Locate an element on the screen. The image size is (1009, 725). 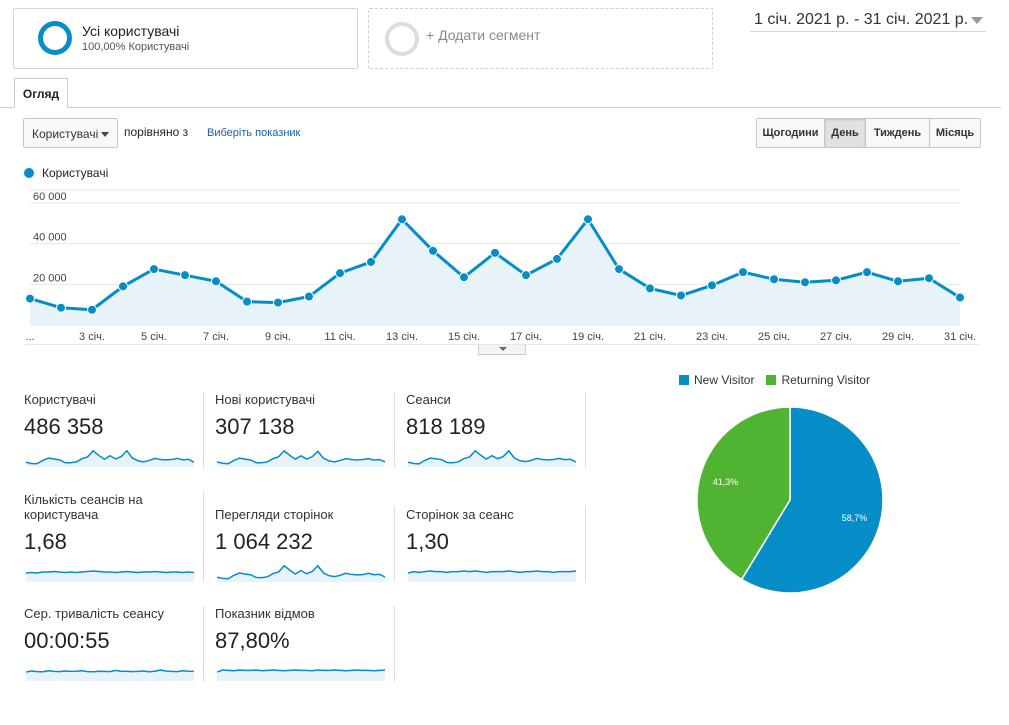
period-month-button: Місяць is located at coordinates (955, 133).